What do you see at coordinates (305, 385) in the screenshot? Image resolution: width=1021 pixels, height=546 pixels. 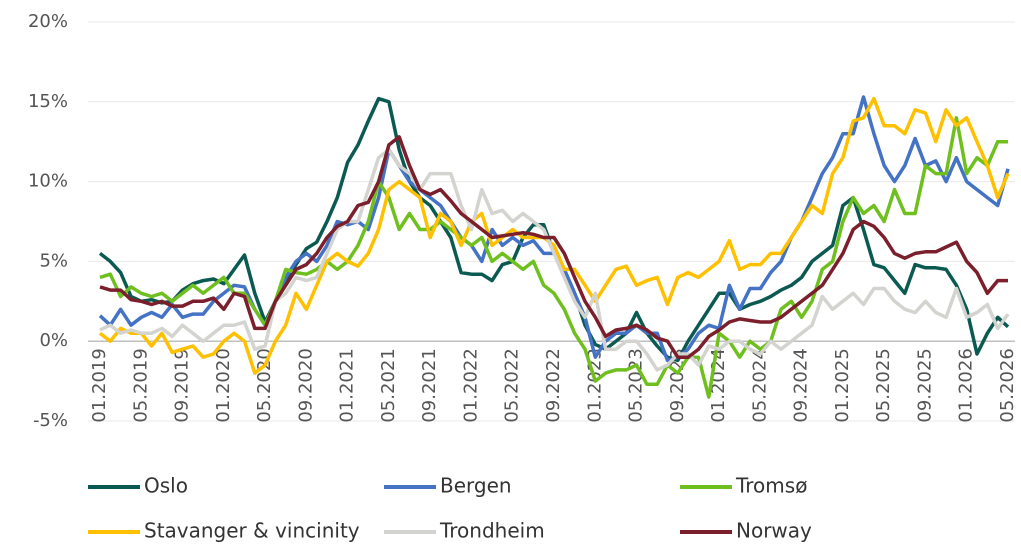 I see `x-tick-label: 09.2020` at bounding box center [305, 385].